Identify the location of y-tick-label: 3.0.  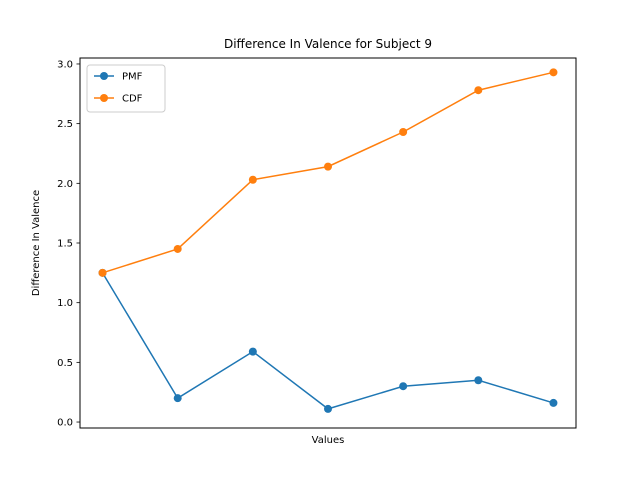
(65, 64).